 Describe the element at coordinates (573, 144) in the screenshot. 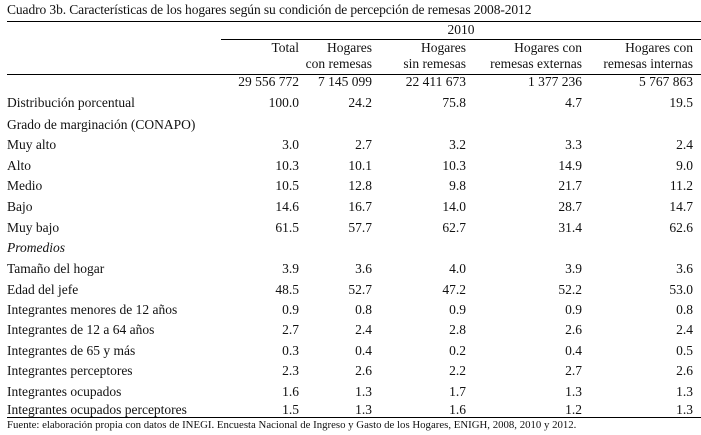

I see `table-cell: 3.3` at that location.